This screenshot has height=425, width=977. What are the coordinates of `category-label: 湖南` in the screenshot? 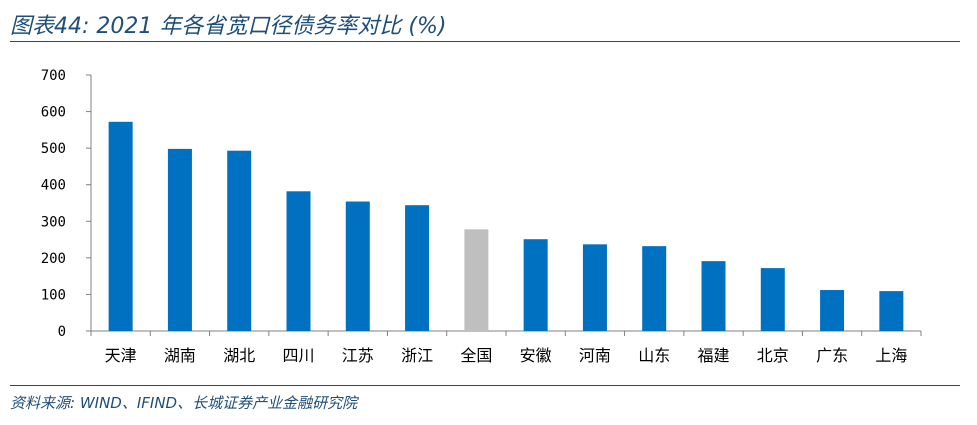 It's located at (180, 355).